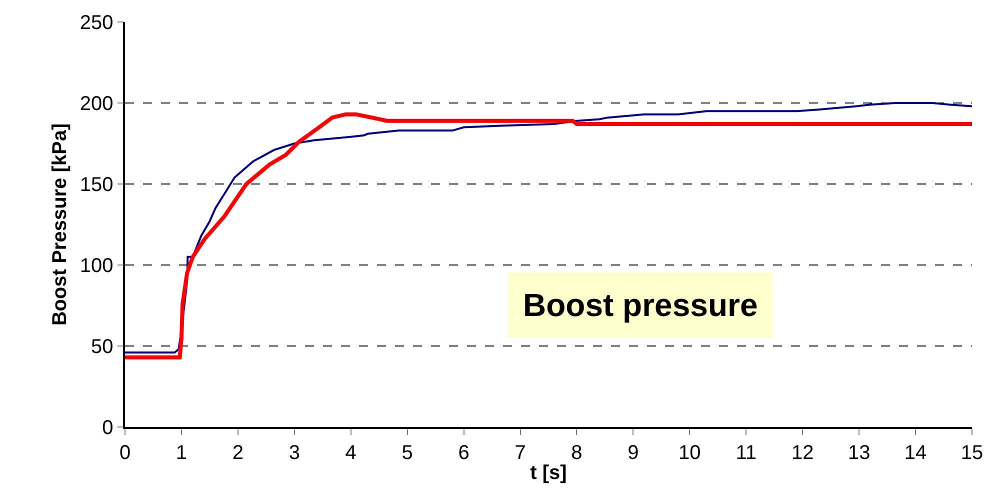  Describe the element at coordinates (182, 453) in the screenshot. I see `x-tick-label: 1` at that location.